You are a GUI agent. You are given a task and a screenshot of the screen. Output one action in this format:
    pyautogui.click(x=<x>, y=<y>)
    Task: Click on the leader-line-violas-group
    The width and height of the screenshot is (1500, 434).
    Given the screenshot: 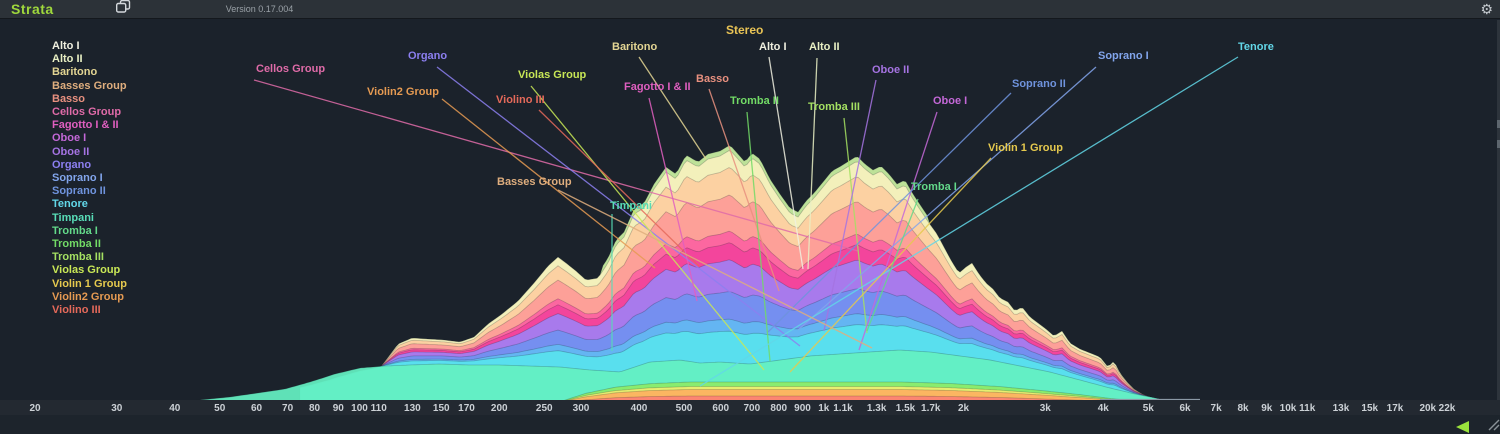 What is the action you would take?
    pyautogui.click(x=647, y=228)
    